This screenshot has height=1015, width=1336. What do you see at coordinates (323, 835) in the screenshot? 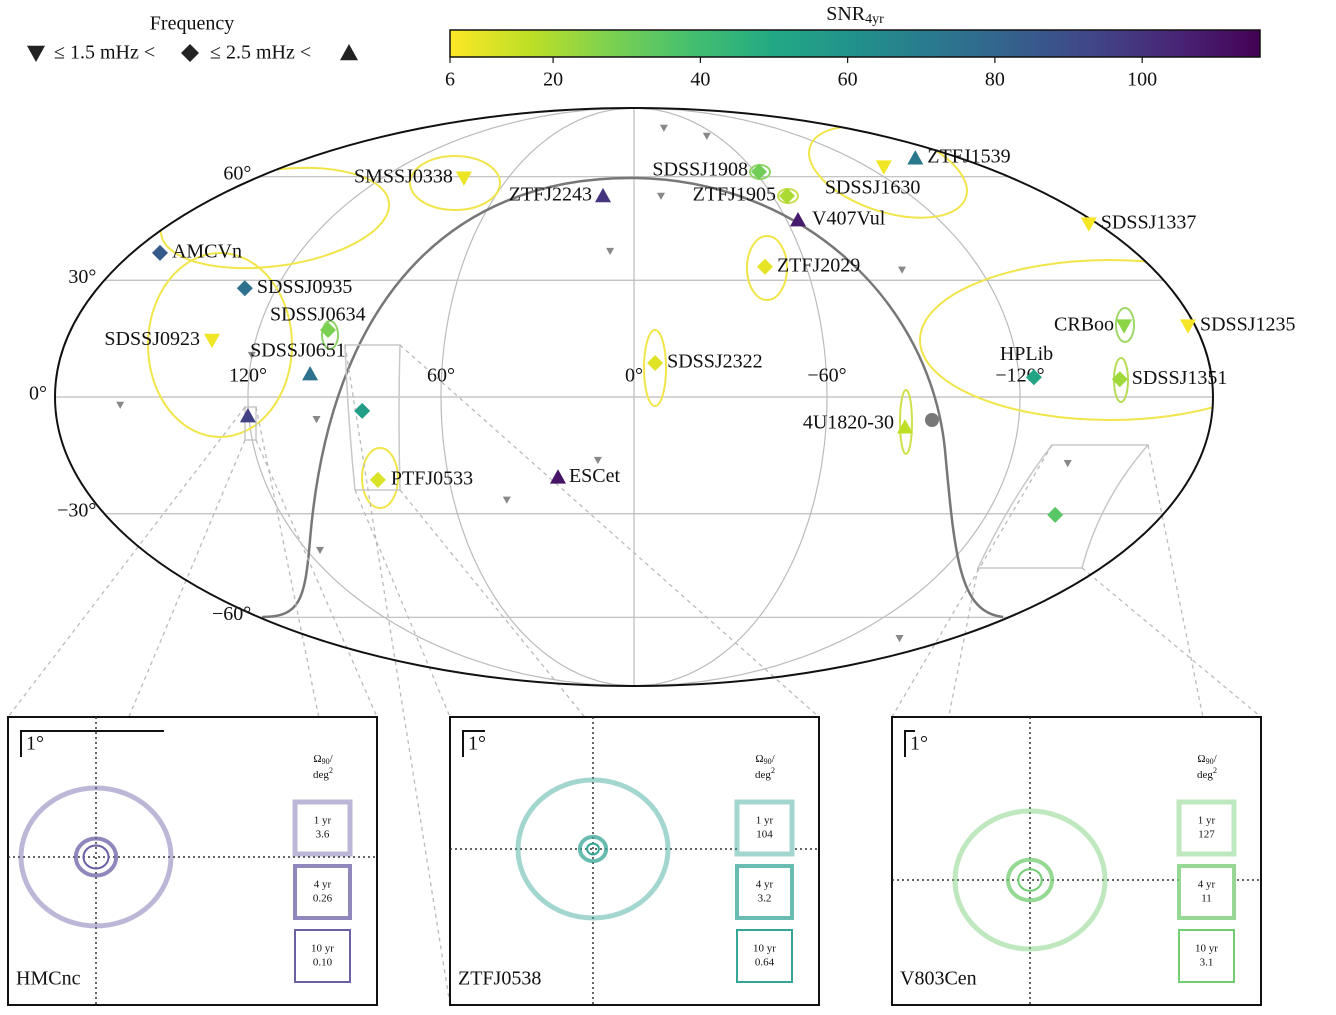
I see `area-label: 3.6` at bounding box center [323, 835].